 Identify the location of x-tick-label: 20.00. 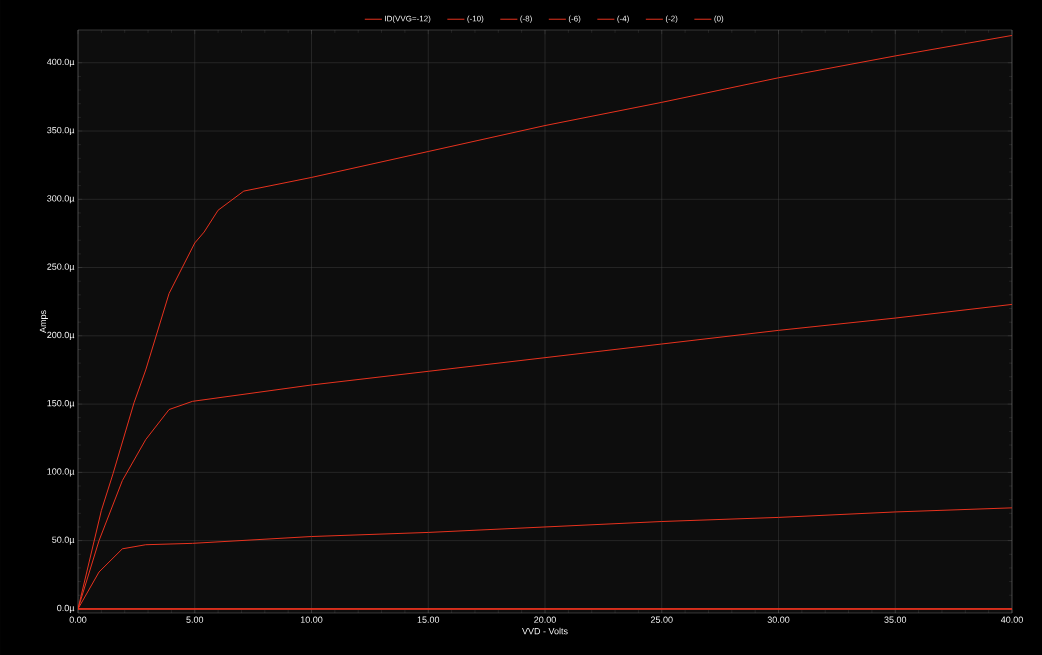
(545, 619).